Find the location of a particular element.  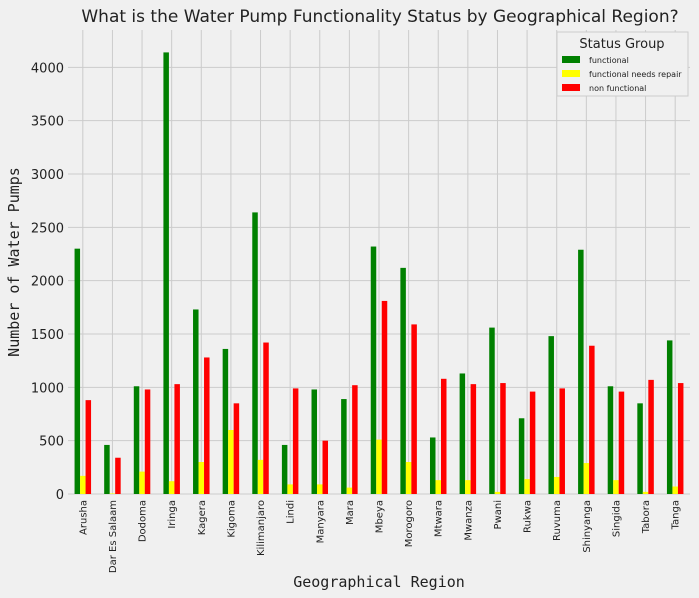

y-tick-label: 0 is located at coordinates (60, 495).